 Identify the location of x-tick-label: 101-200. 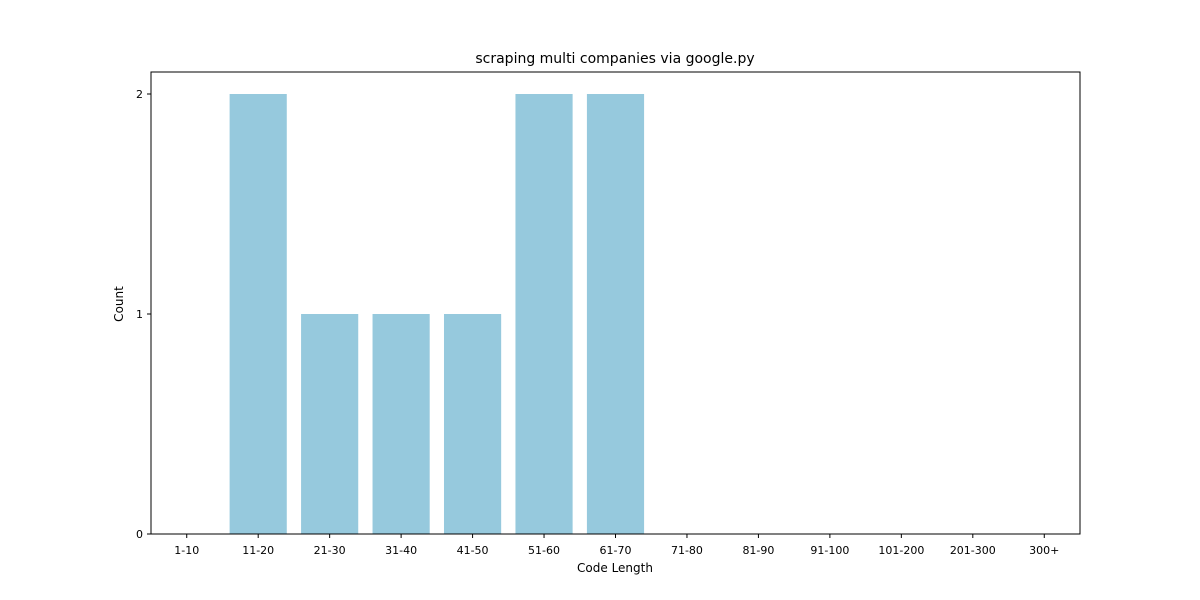
(901, 550).